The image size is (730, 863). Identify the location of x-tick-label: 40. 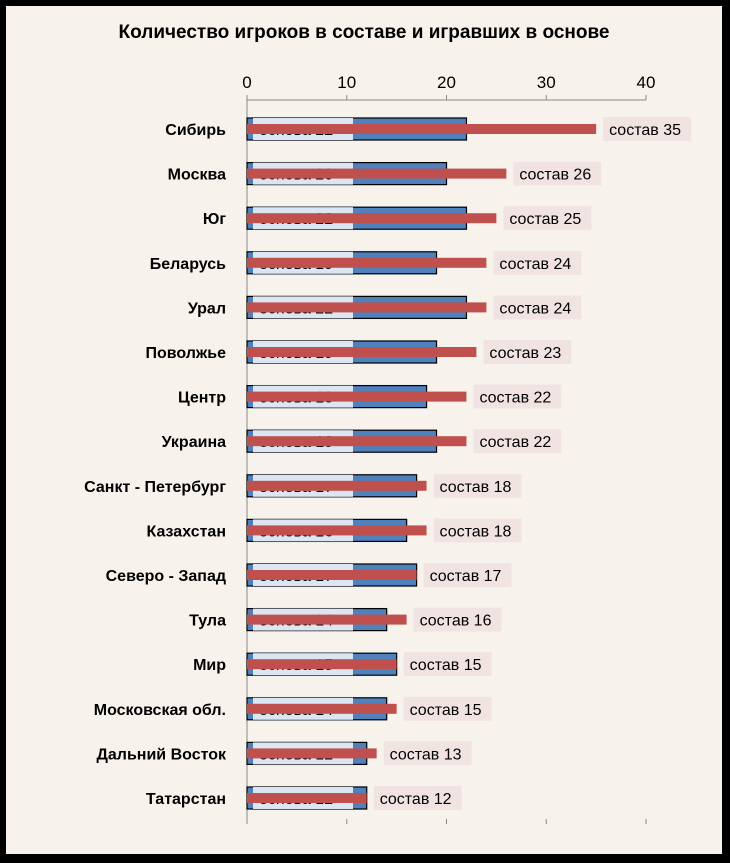
(646, 82).